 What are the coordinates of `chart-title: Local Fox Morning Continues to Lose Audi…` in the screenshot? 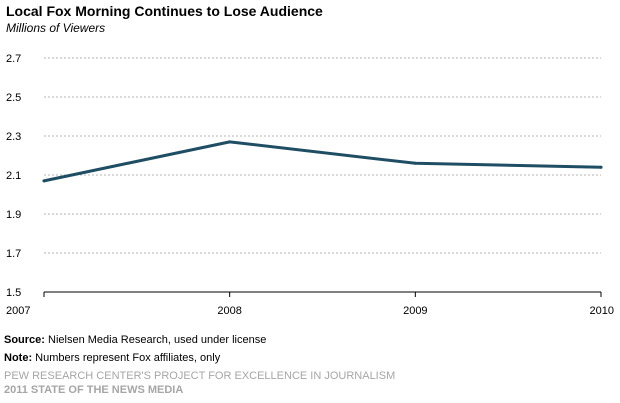 It's located at (164, 11).